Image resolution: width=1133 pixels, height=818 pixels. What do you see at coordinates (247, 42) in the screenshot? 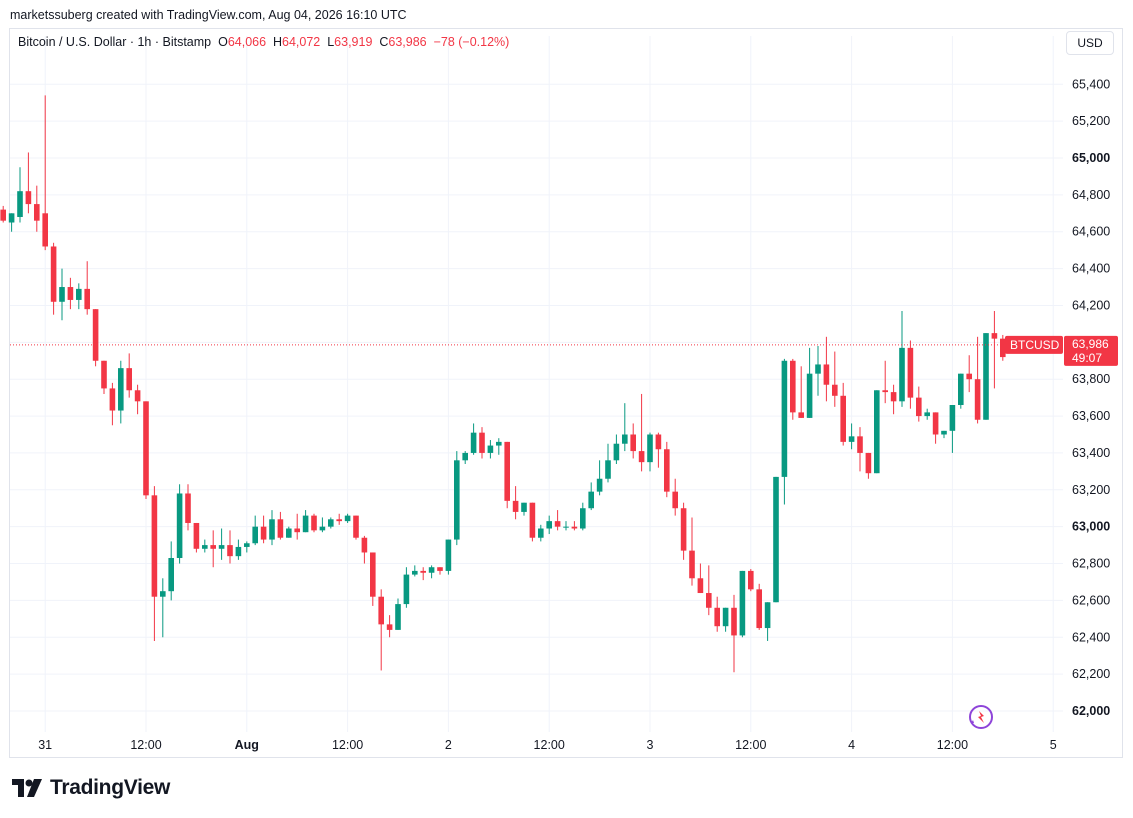
I see `legend-open-value: 64,066` at bounding box center [247, 42].